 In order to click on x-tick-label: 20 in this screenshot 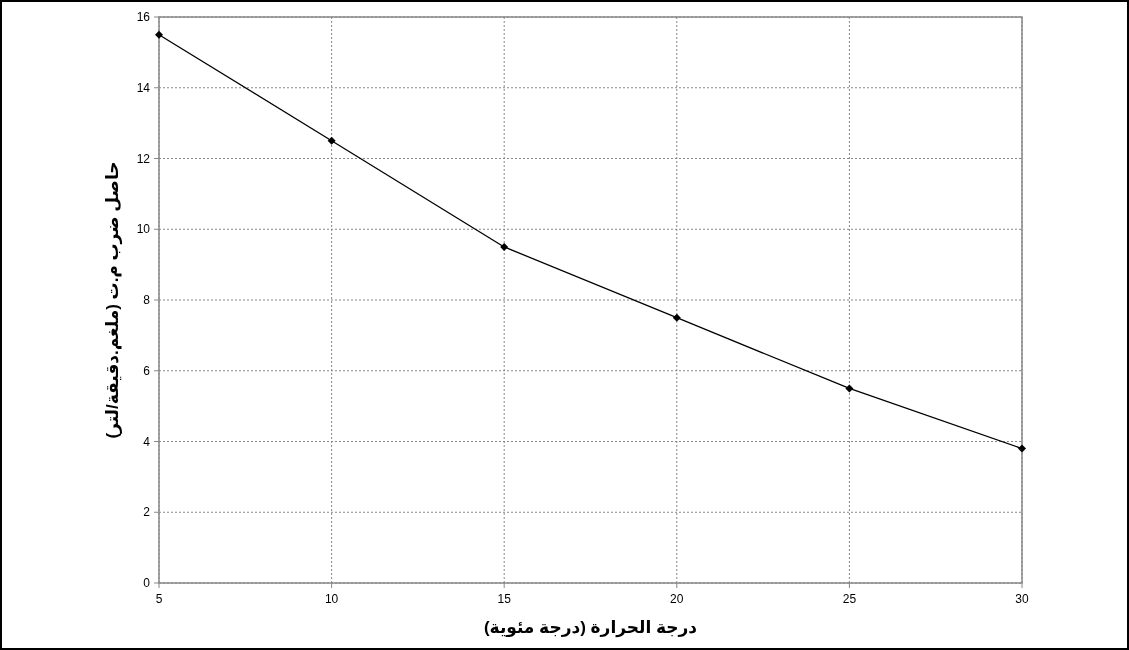, I will do `click(677, 599)`.